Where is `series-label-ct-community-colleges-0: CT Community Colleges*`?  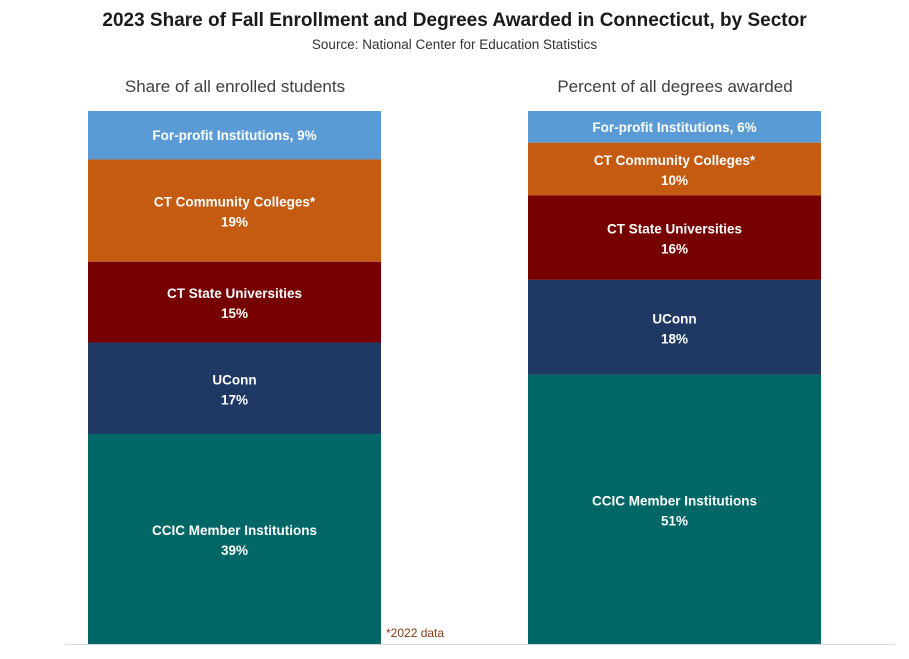
series-label-ct-community-colleges-0: CT Community Colleges* is located at coordinates (235, 202).